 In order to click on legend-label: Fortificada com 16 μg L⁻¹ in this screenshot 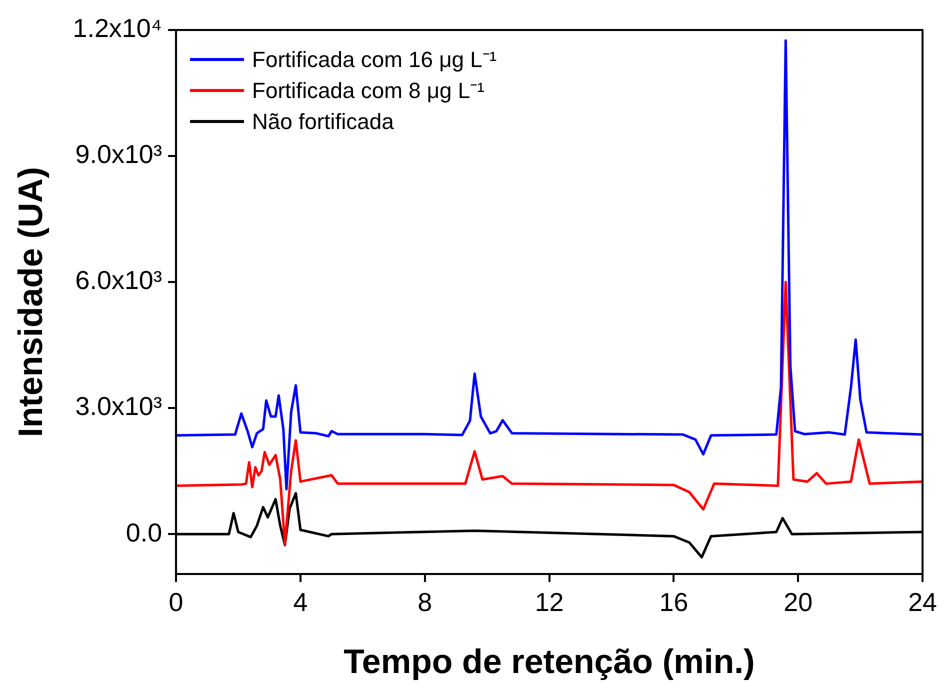, I will do `click(374, 60)`.